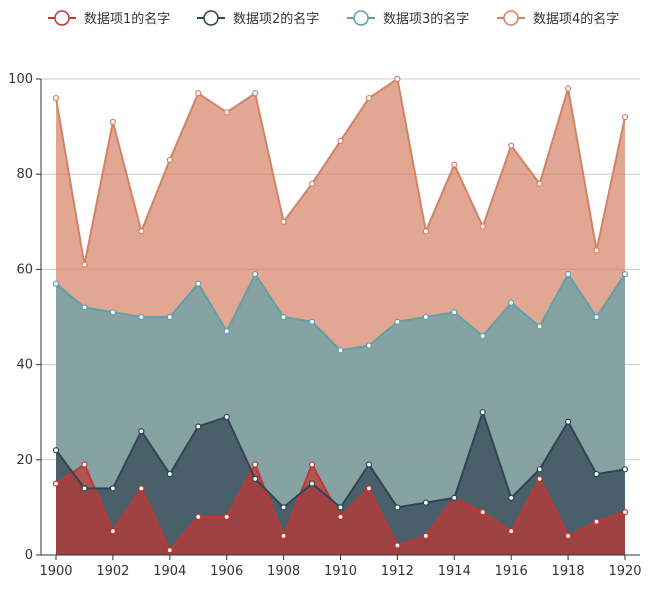 The image size is (660, 591). I want to click on point-series-1-1900, so click(56, 483).